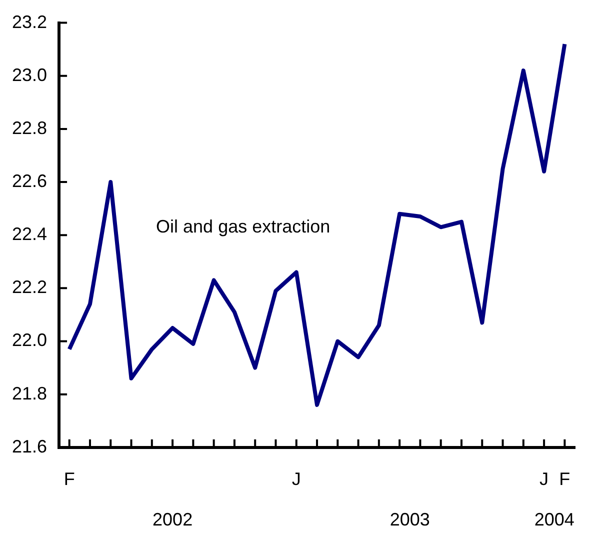 The height and width of the screenshot is (553, 593). I want to click on y-tick-label: 23.0, so click(30, 74).